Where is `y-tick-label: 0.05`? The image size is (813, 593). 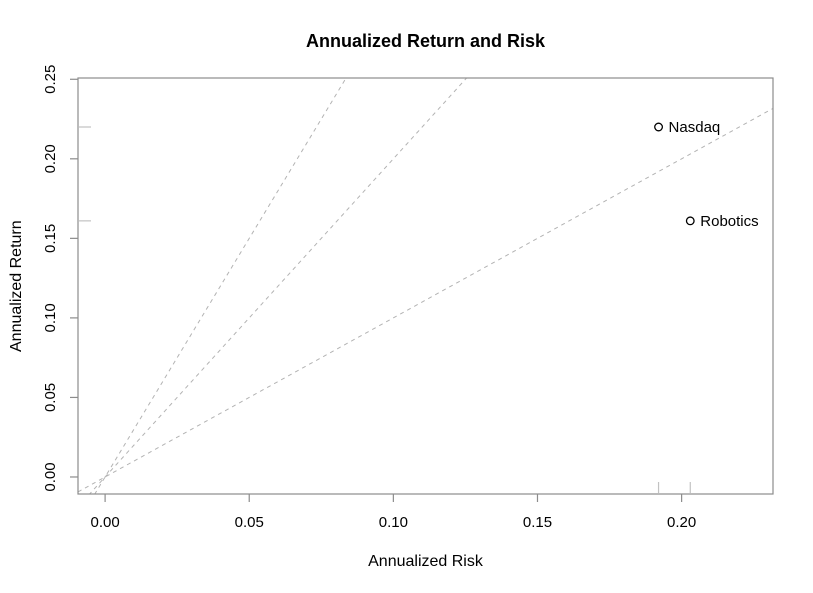
y-tick-label: 0.05 is located at coordinates (50, 397).